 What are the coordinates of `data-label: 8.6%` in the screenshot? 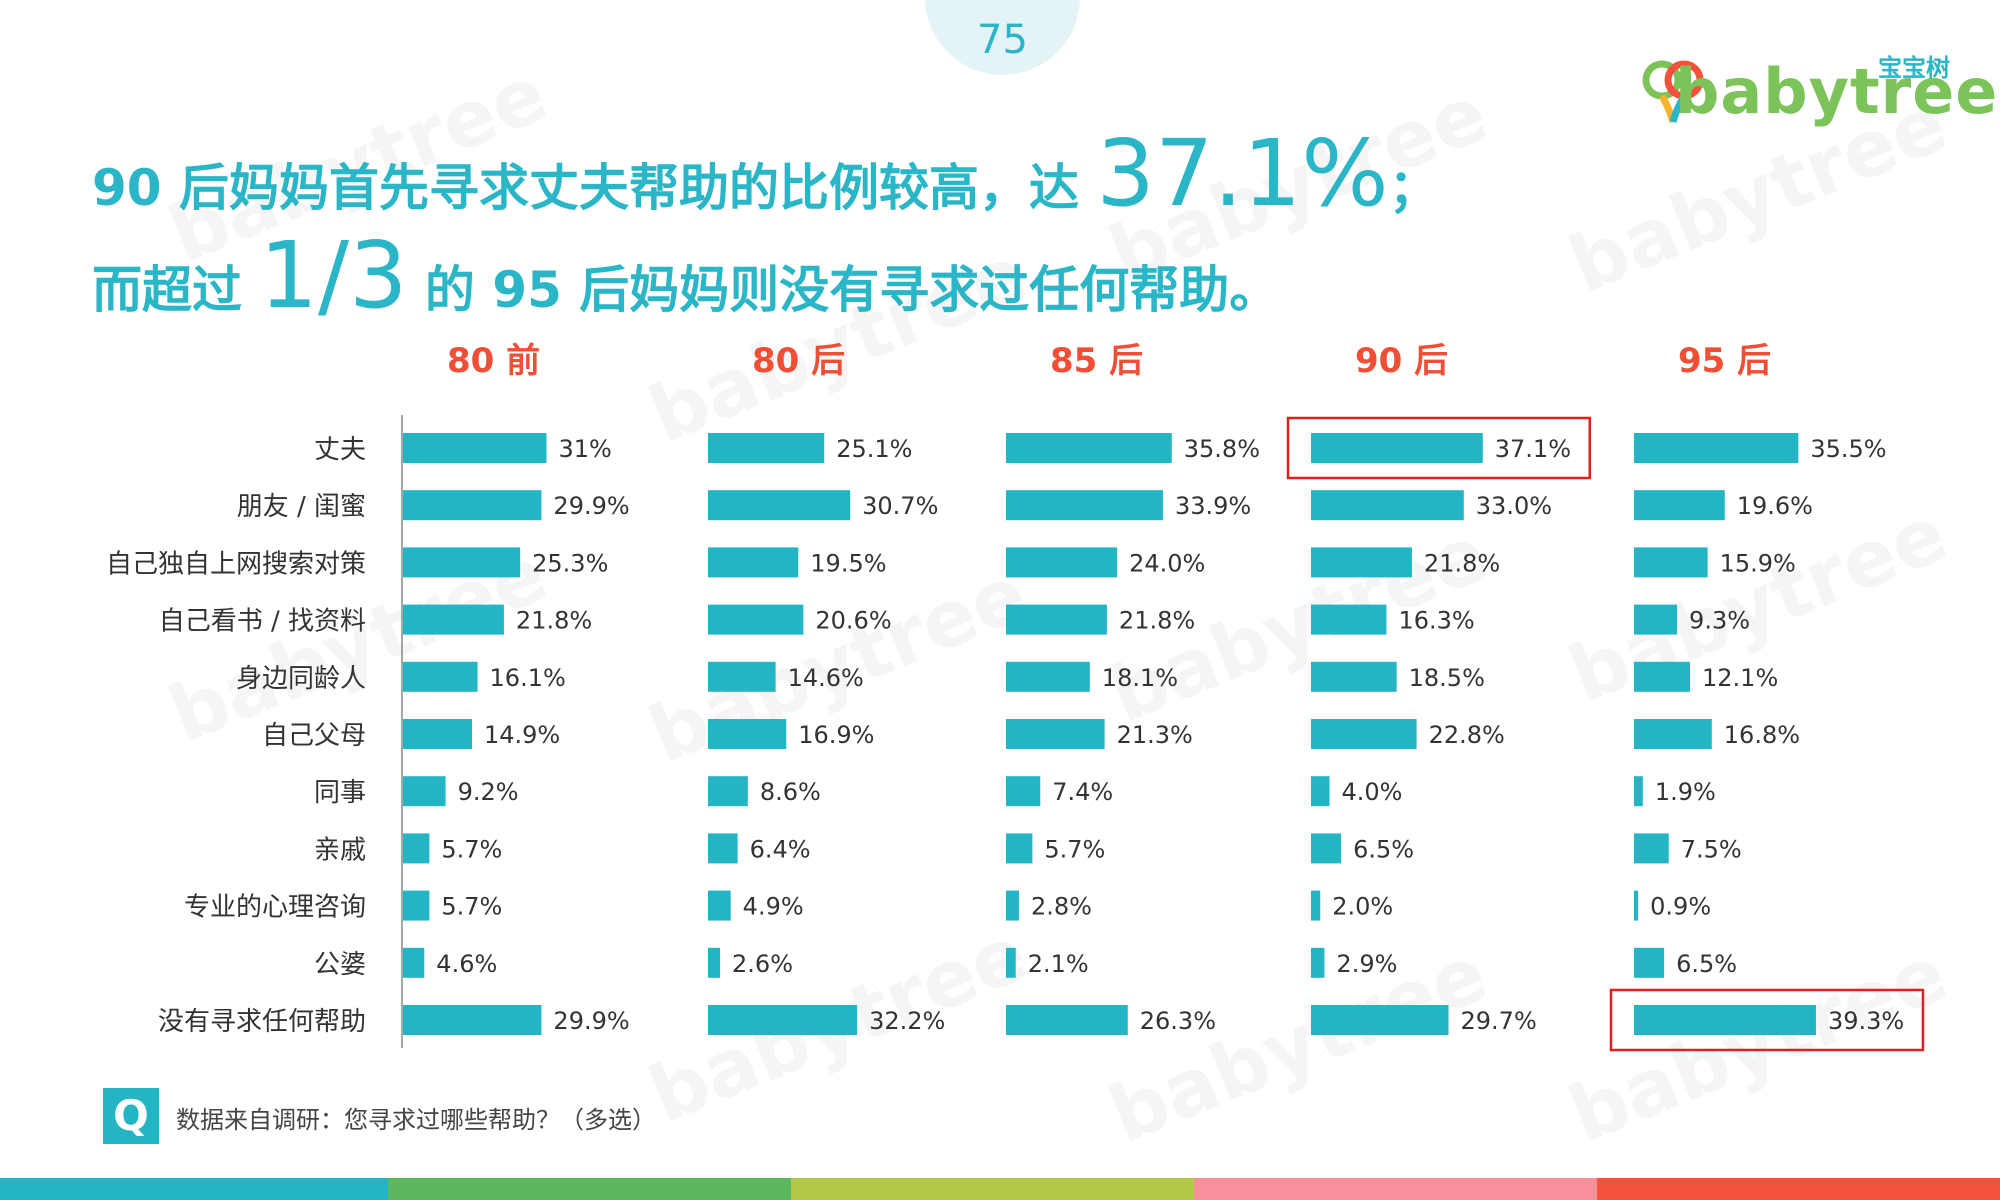 It's located at (790, 792).